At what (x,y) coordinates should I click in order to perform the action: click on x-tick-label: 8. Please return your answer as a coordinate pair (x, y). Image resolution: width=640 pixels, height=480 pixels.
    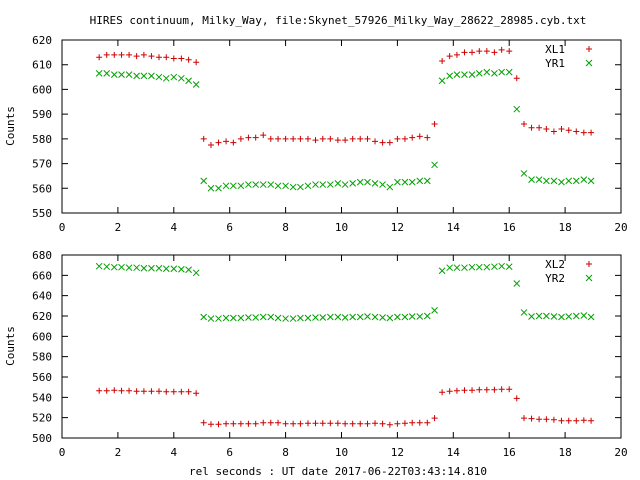
    Looking at the image, I should click on (285, 227).